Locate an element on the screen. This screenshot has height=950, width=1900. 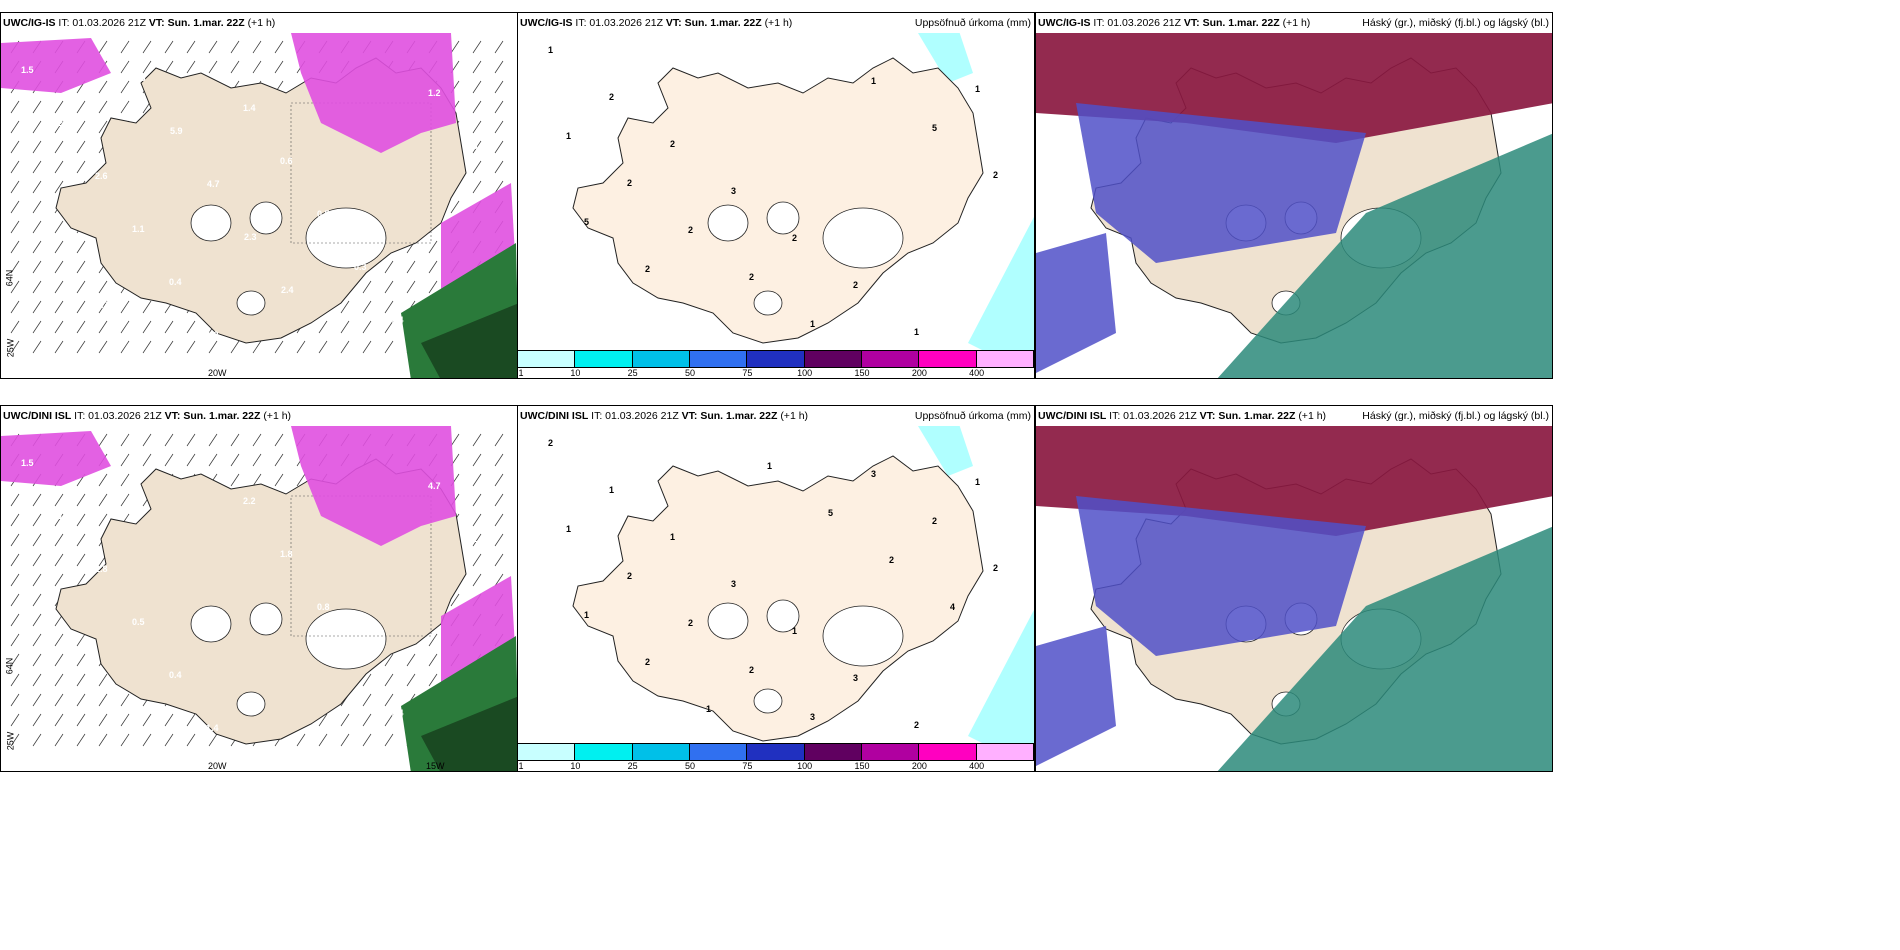
colorbar-tick: 10 is located at coordinates (575, 373).